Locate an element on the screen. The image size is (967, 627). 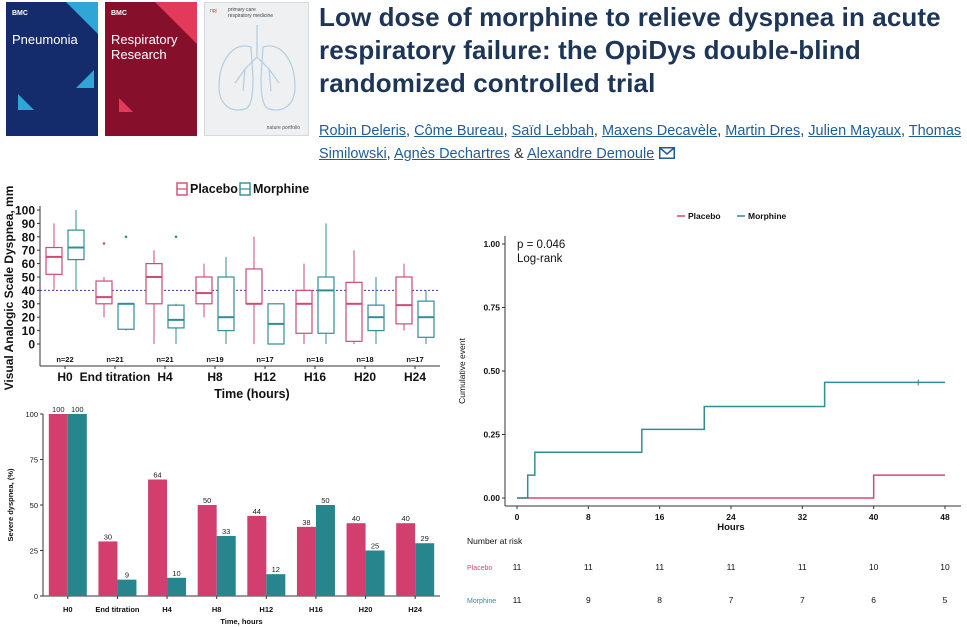
y-tick-label: 80 is located at coordinates (29, 237).